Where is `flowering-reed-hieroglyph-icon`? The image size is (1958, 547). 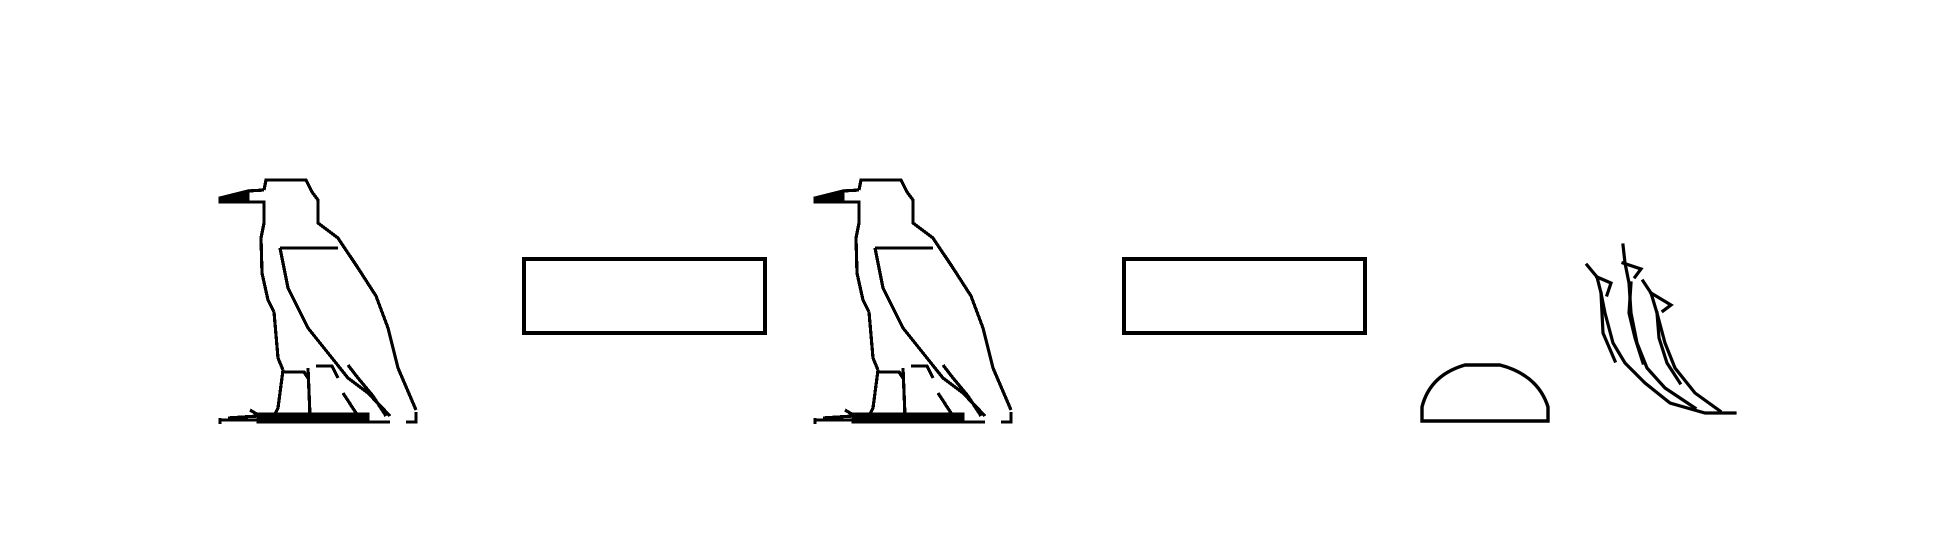
flowering-reed-hieroglyph-icon is located at coordinates (1662, 330).